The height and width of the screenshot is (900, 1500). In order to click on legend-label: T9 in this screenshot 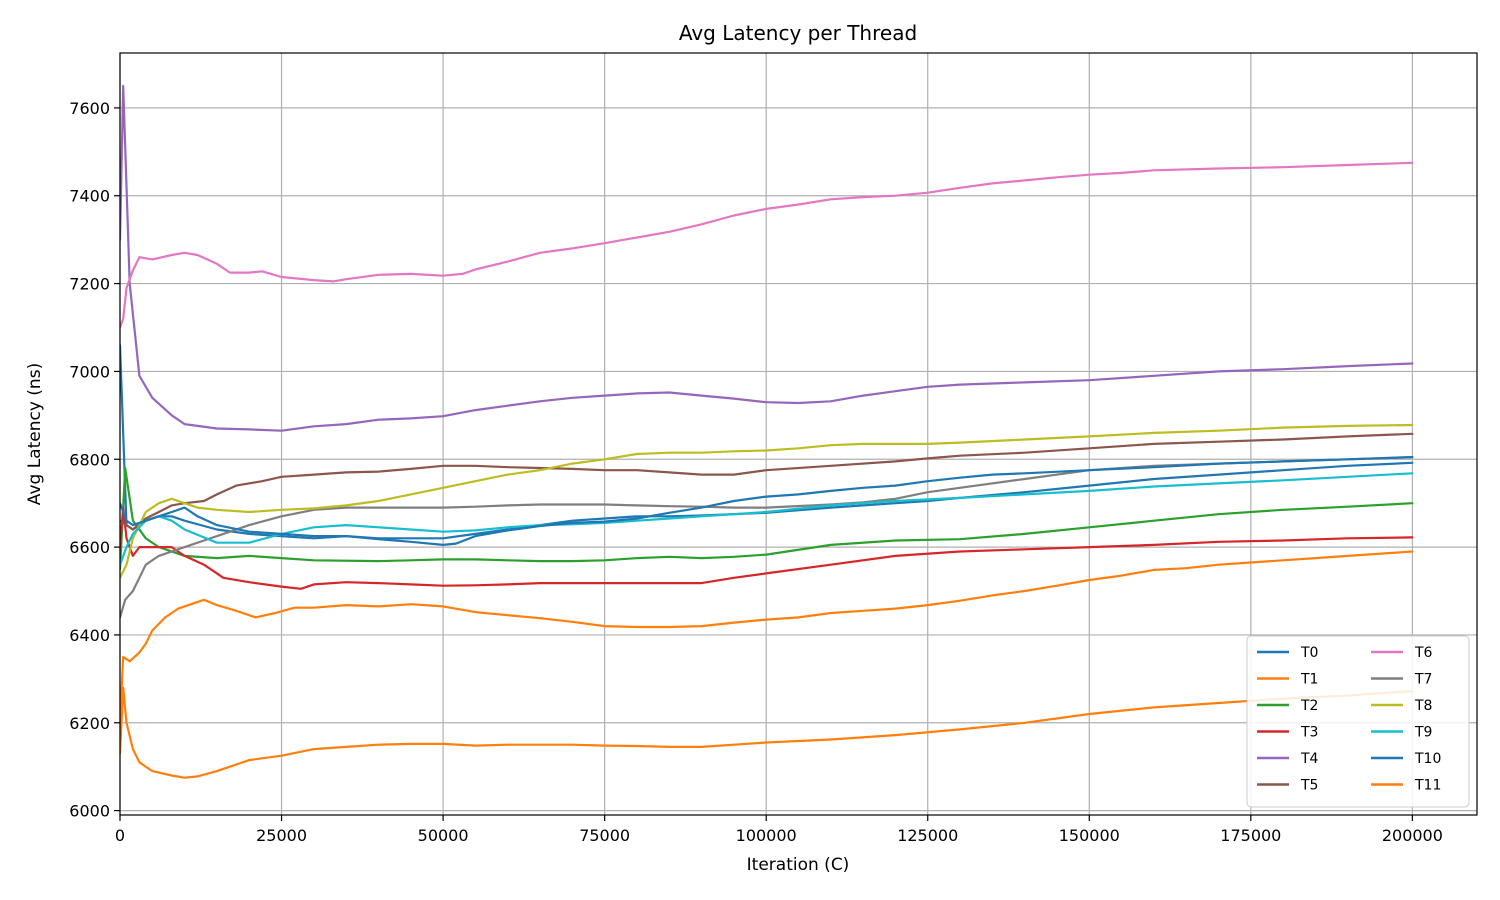, I will do `click(1423, 733)`.